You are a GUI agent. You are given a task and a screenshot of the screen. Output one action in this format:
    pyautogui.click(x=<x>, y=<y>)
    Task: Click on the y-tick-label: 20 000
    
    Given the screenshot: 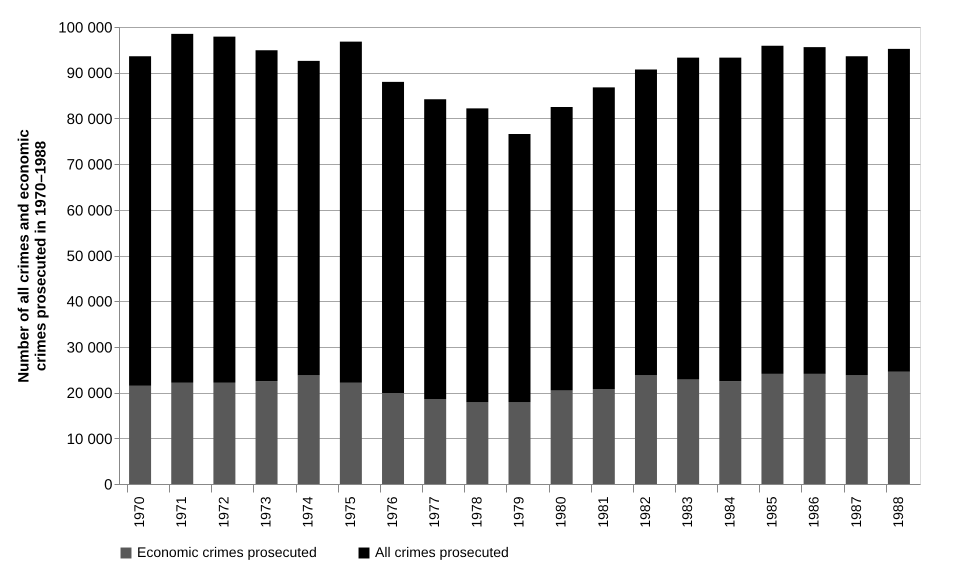 What is the action you would take?
    pyautogui.click(x=89, y=393)
    